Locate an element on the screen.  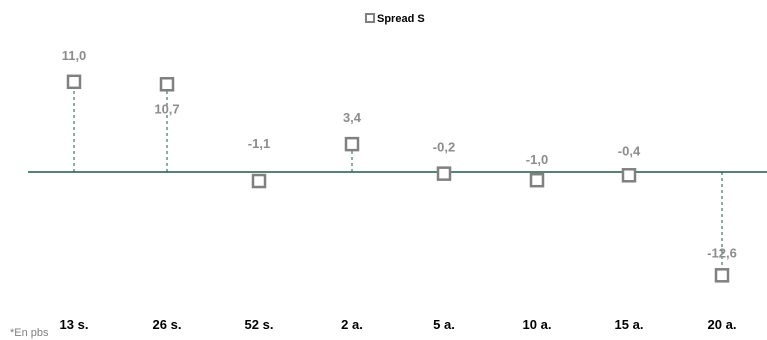
data-label: -12,6 is located at coordinates (722, 252).